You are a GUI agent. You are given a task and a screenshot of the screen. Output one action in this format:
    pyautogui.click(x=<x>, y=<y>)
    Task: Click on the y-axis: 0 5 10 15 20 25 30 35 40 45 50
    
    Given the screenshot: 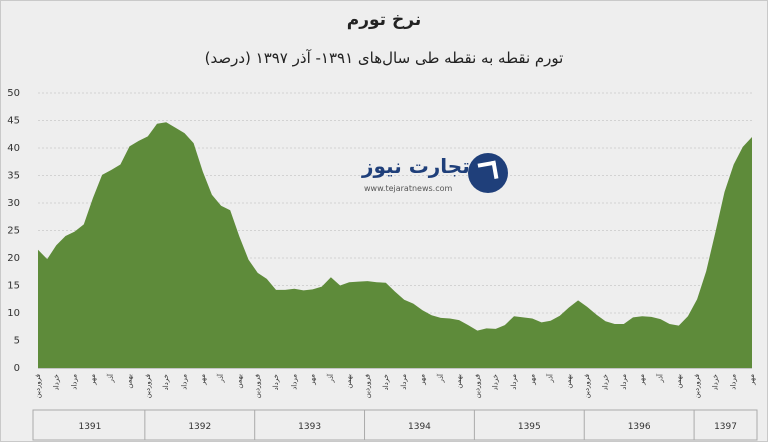 What is the action you would take?
    pyautogui.click(x=13, y=231)
    